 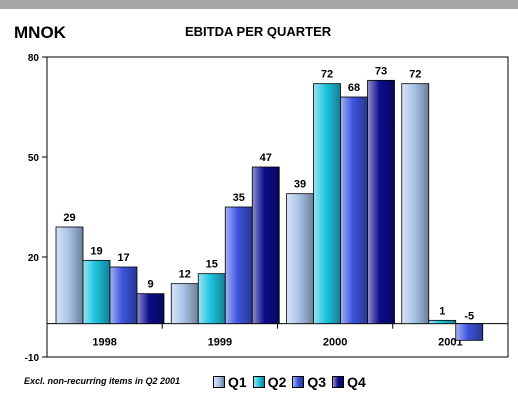 What do you see at coordinates (356, 382) in the screenshot?
I see `legend-label-q4: Q4` at bounding box center [356, 382].